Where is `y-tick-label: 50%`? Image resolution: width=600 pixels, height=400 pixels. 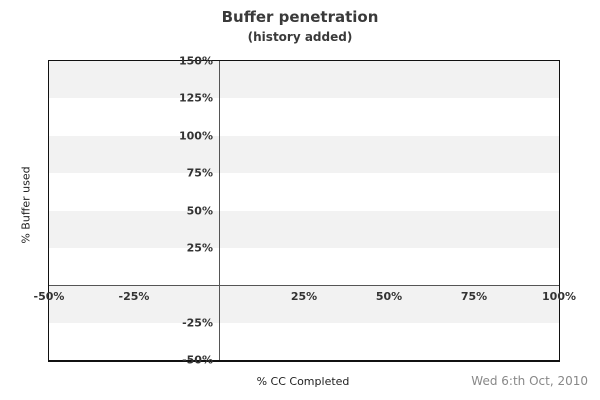
y-tick-label: 50% is located at coordinates (199, 210).